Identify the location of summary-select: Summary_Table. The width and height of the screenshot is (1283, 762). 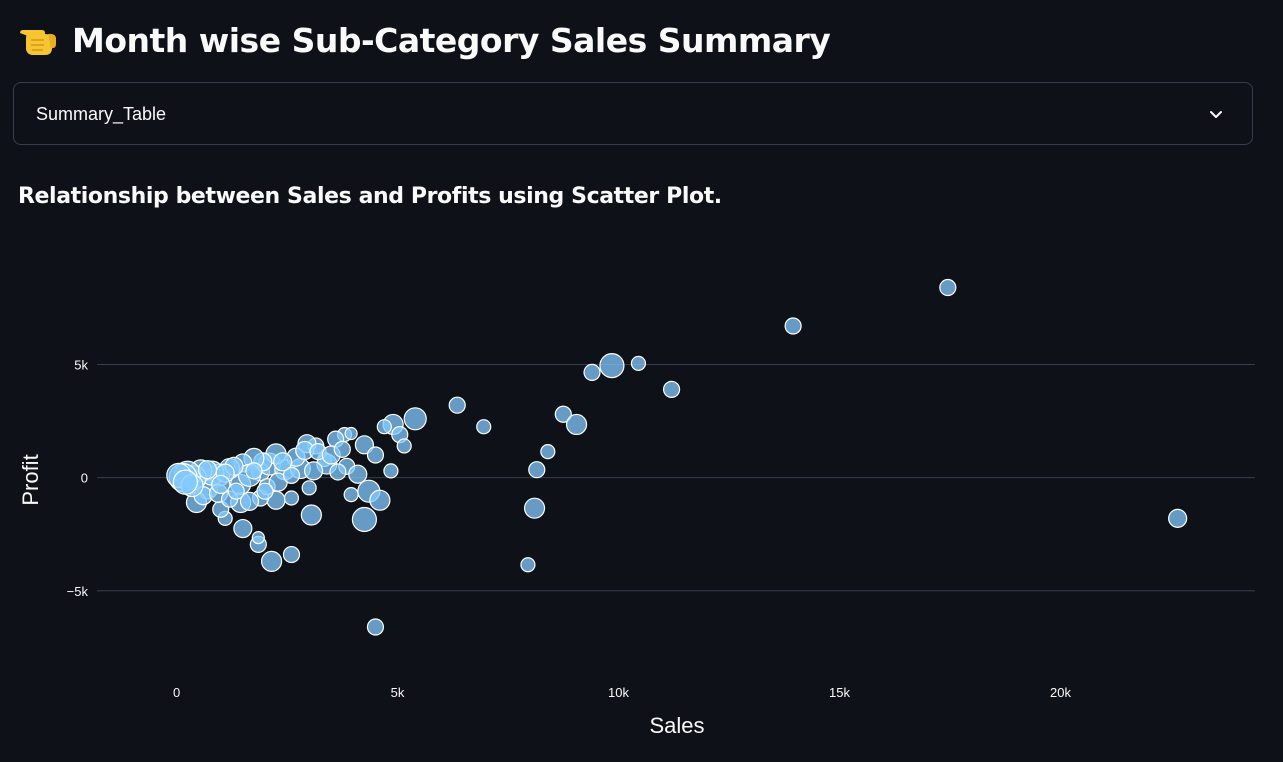
(633, 113).